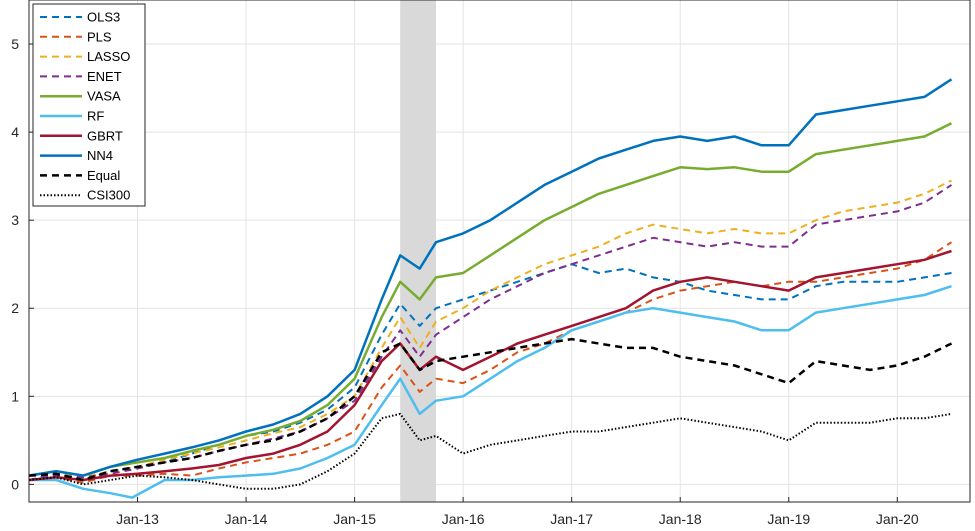  Describe the element at coordinates (788, 519) in the screenshot. I see `x-tick-label-6: Jan-19` at that location.